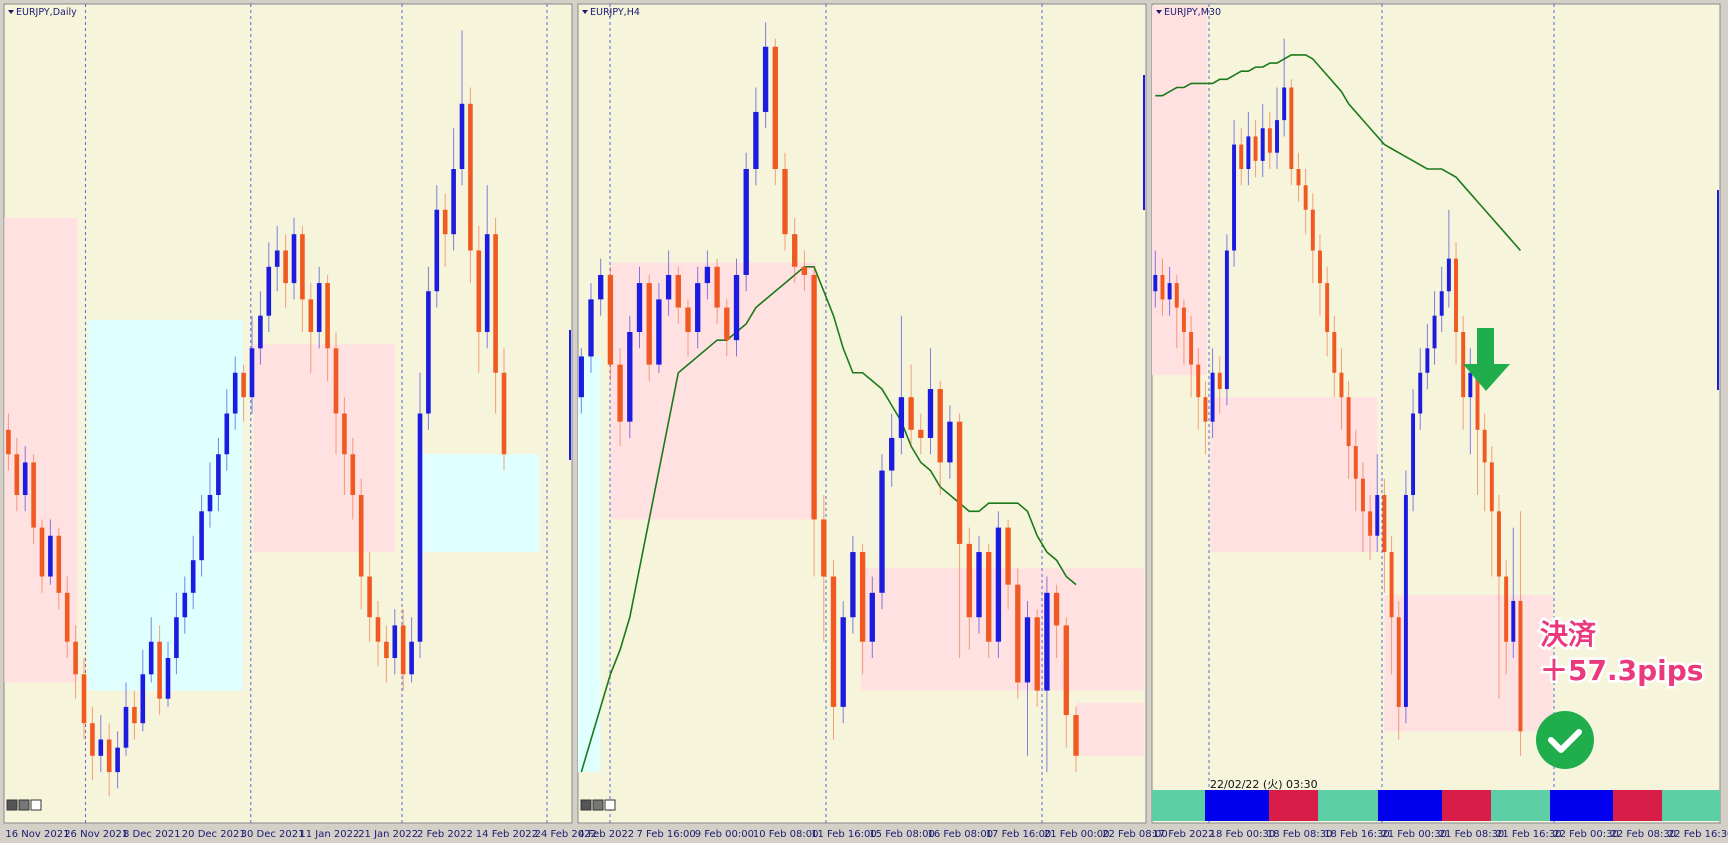 This screenshot has width=1728, height=843. I want to click on x-tick-label: 24 Feb 2022, so click(566, 834).